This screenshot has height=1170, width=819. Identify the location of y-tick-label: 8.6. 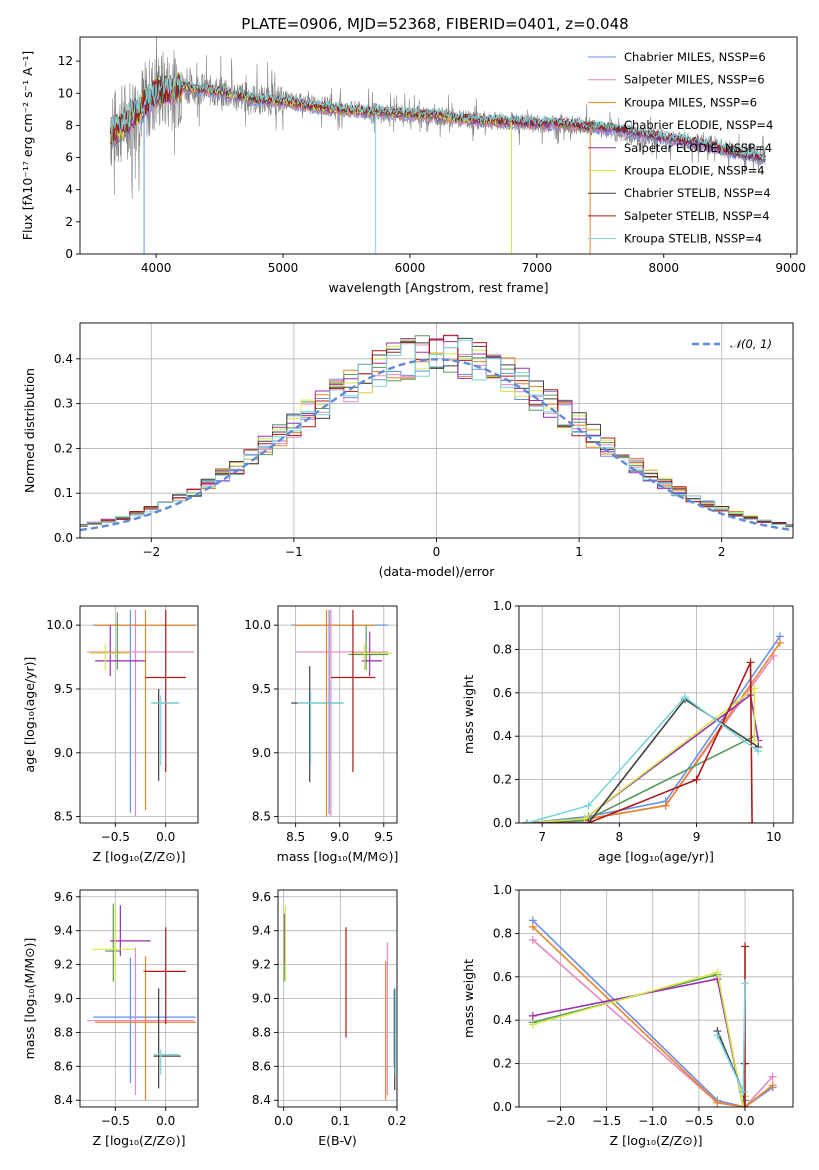
(261, 1066).